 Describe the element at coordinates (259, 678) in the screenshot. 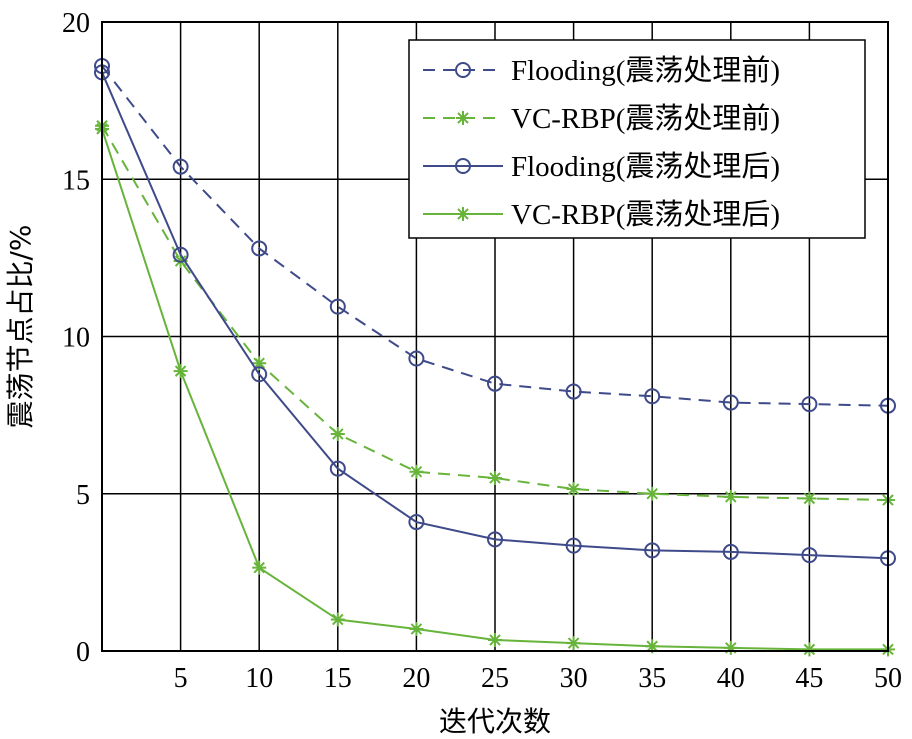

I see `x-tick-label: 10` at that location.